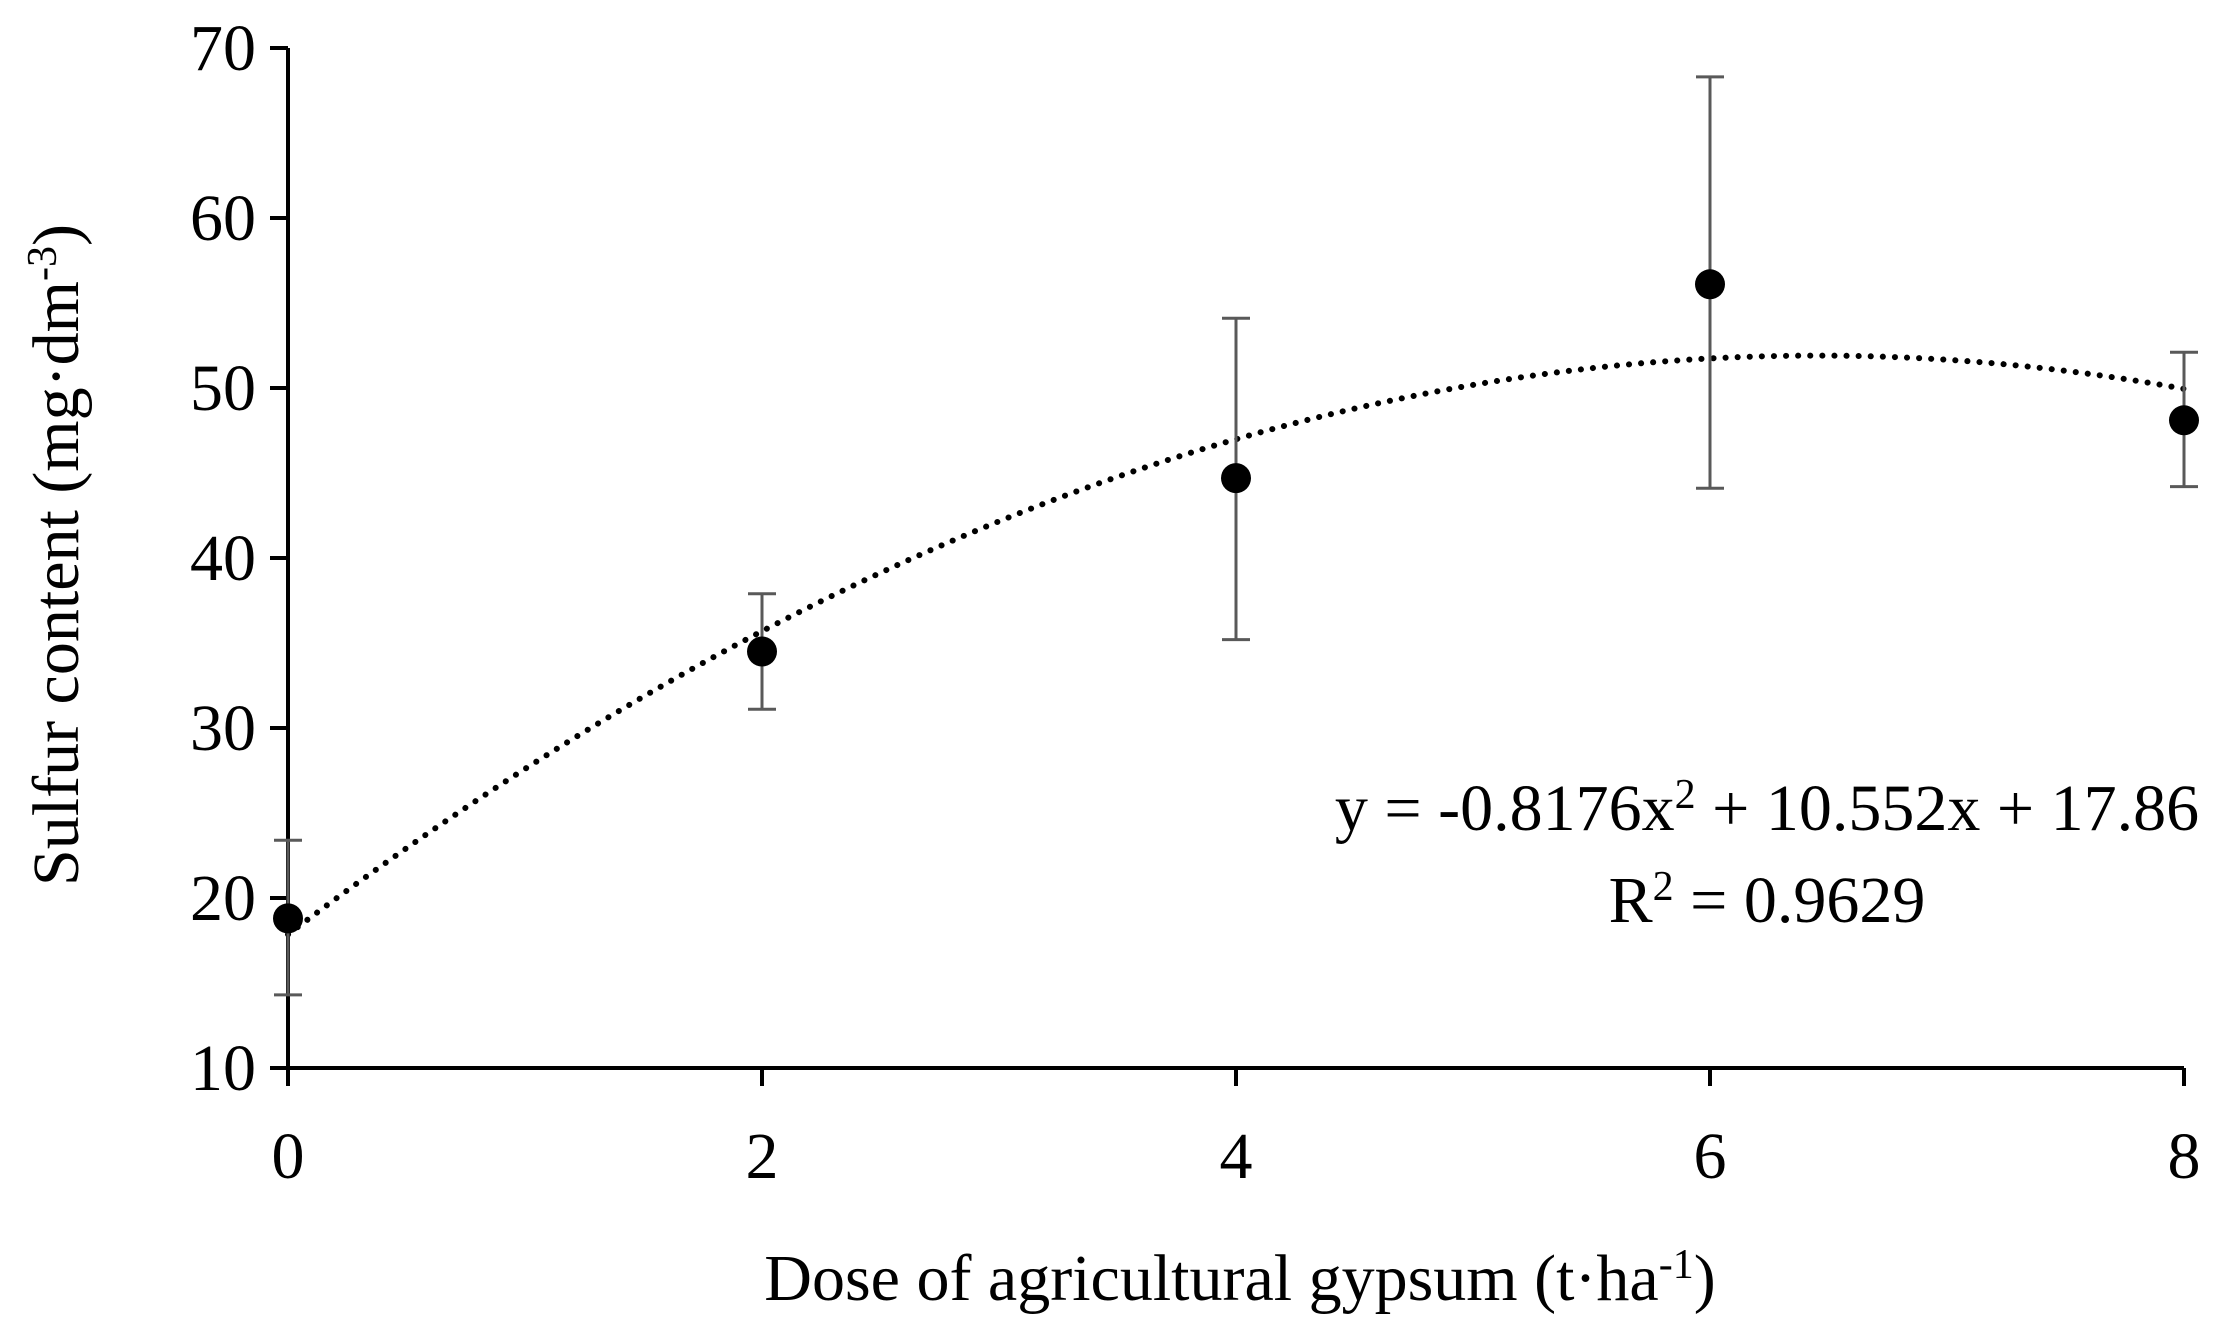  Describe the element at coordinates (223, 1068) in the screenshot. I see `y-tick-label: 10` at that location.